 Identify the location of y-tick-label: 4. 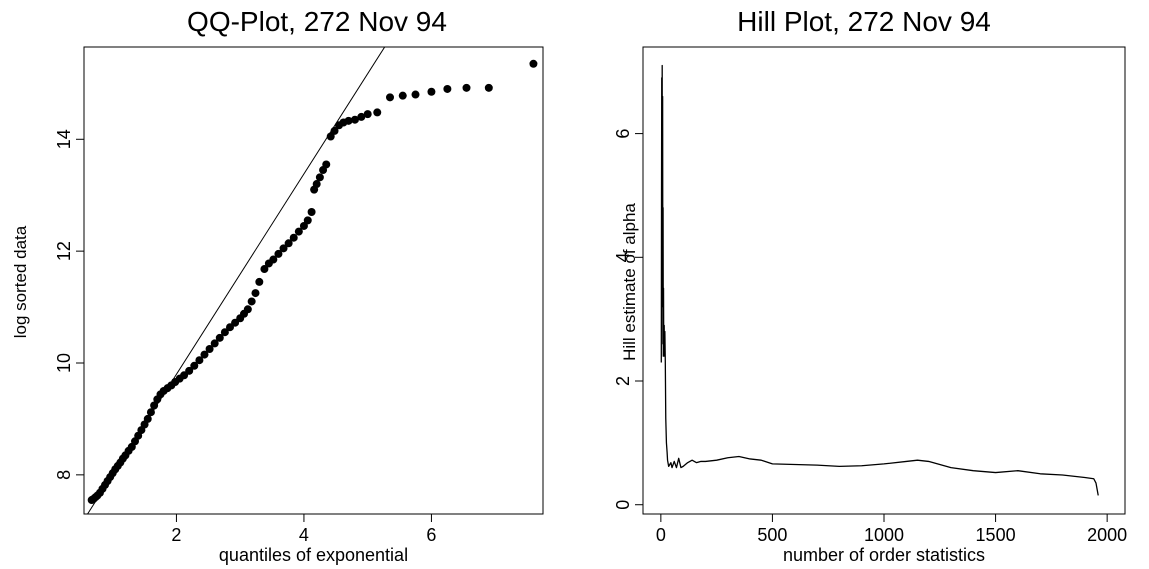
(623, 257).